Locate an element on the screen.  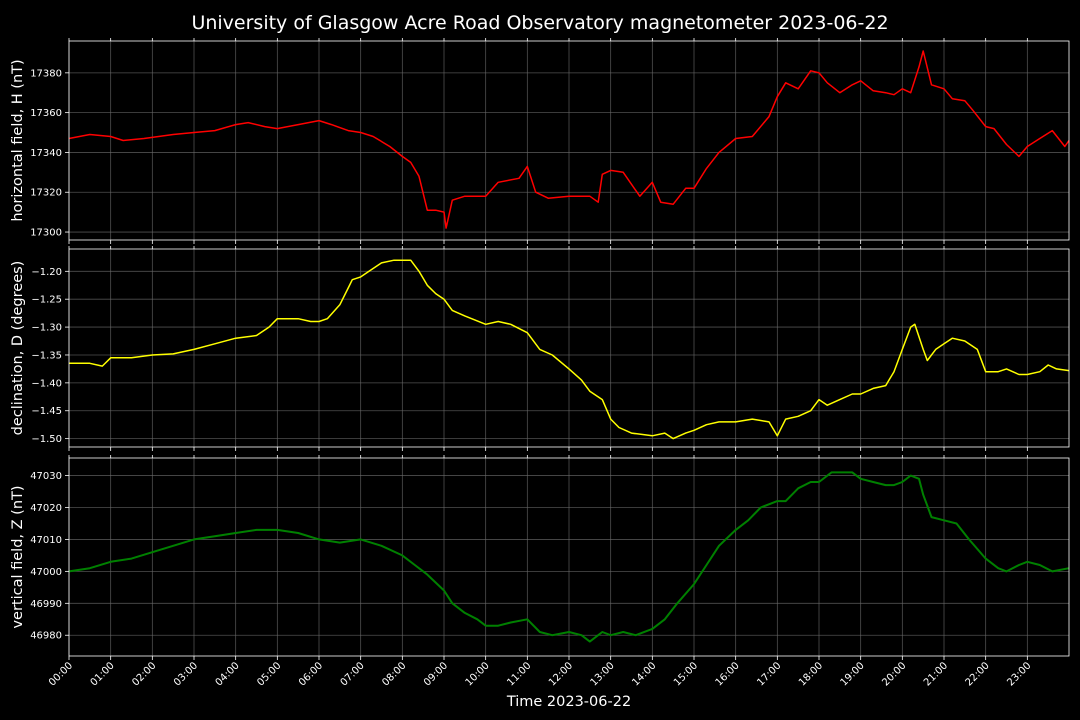
x-tick-label: 22:00 is located at coordinates (978, 674).